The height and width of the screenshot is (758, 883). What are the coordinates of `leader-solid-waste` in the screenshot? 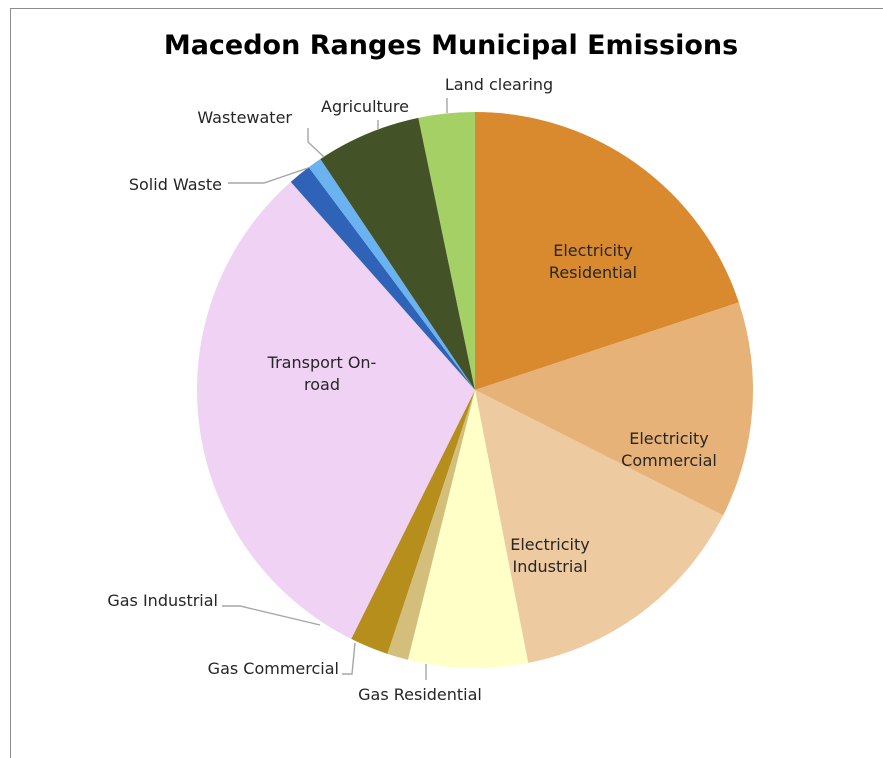 It's located at (268, 175).